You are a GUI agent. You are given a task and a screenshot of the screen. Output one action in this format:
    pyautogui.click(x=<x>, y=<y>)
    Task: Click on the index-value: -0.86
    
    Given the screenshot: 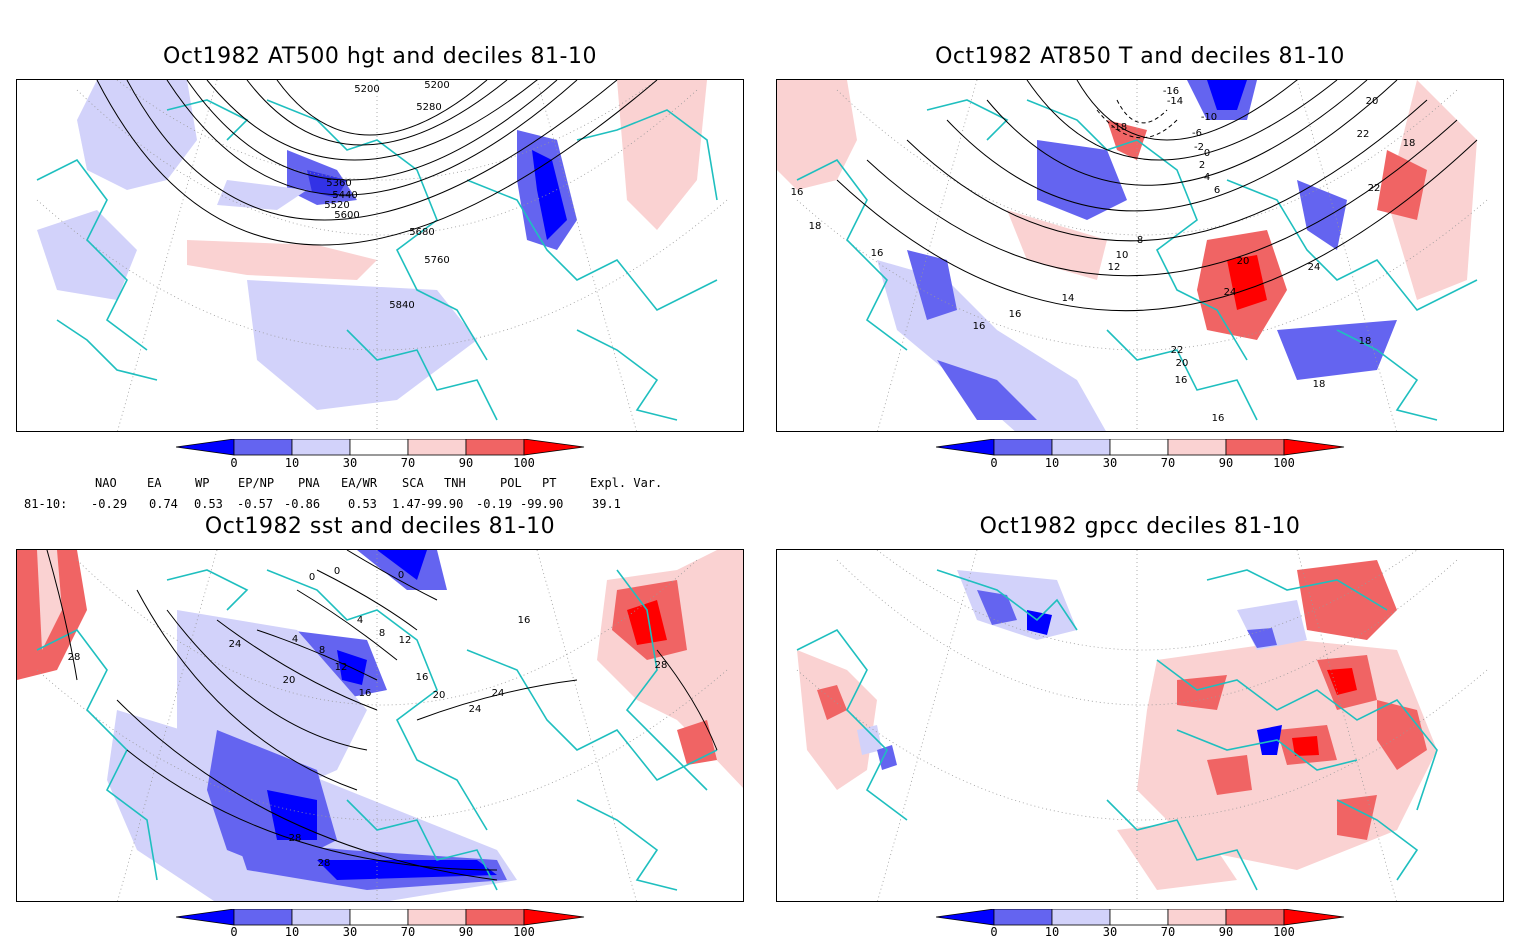 What is the action you would take?
    pyautogui.click(x=302, y=504)
    